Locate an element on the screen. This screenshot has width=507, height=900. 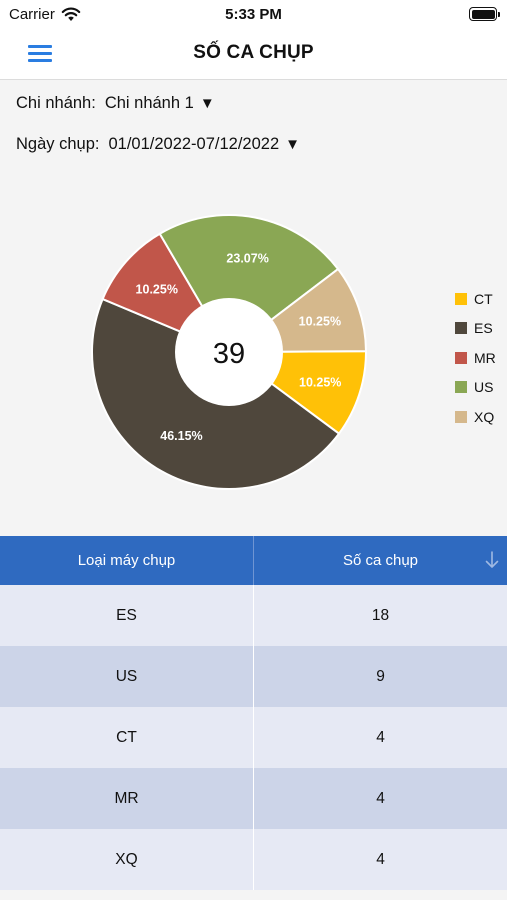
status-bar: Carrier 5:33 PM is located at coordinates (253, 14).